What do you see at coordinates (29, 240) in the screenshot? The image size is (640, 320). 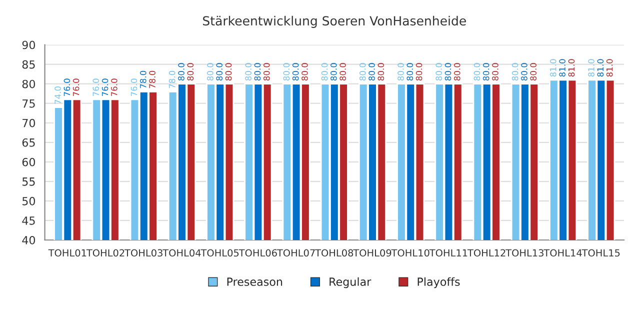 I see `y-tick-label: 40` at bounding box center [29, 240].